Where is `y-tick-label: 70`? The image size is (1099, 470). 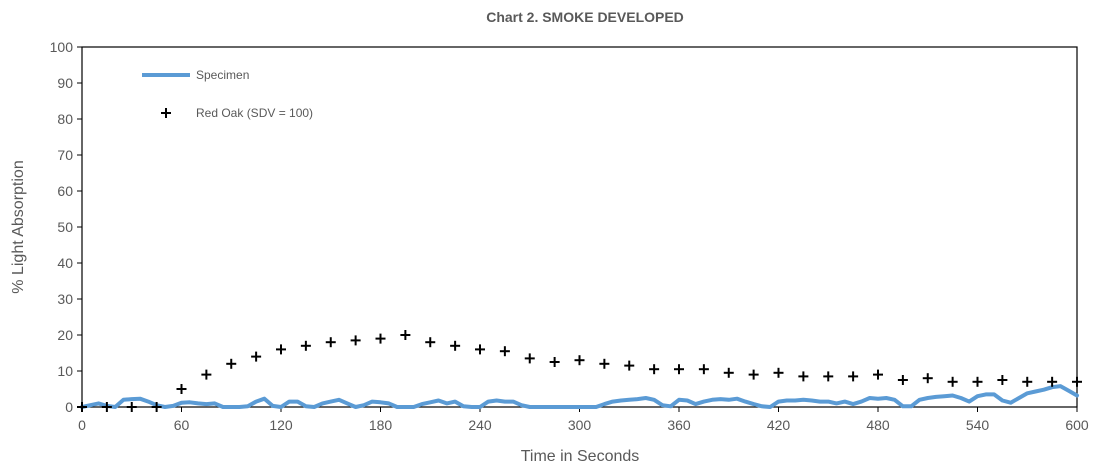
y-tick-label: 70 is located at coordinates (65, 155).